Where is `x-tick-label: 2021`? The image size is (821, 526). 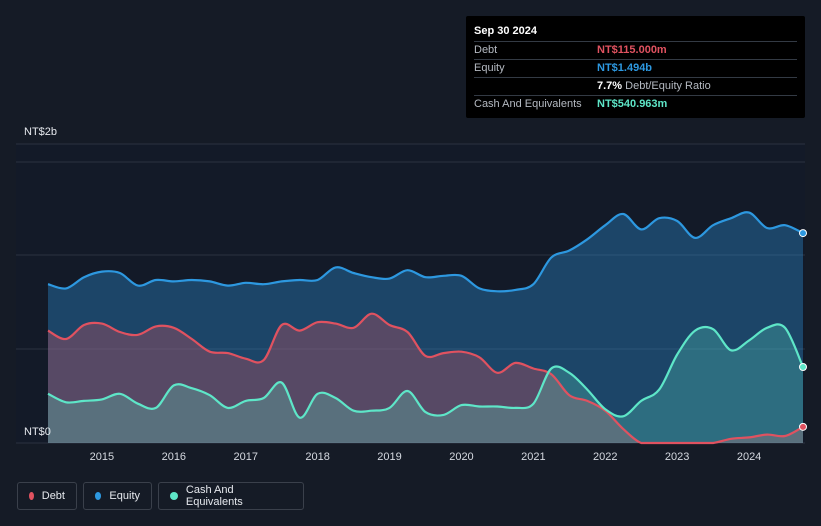 x-tick-label: 2021 is located at coordinates (533, 457).